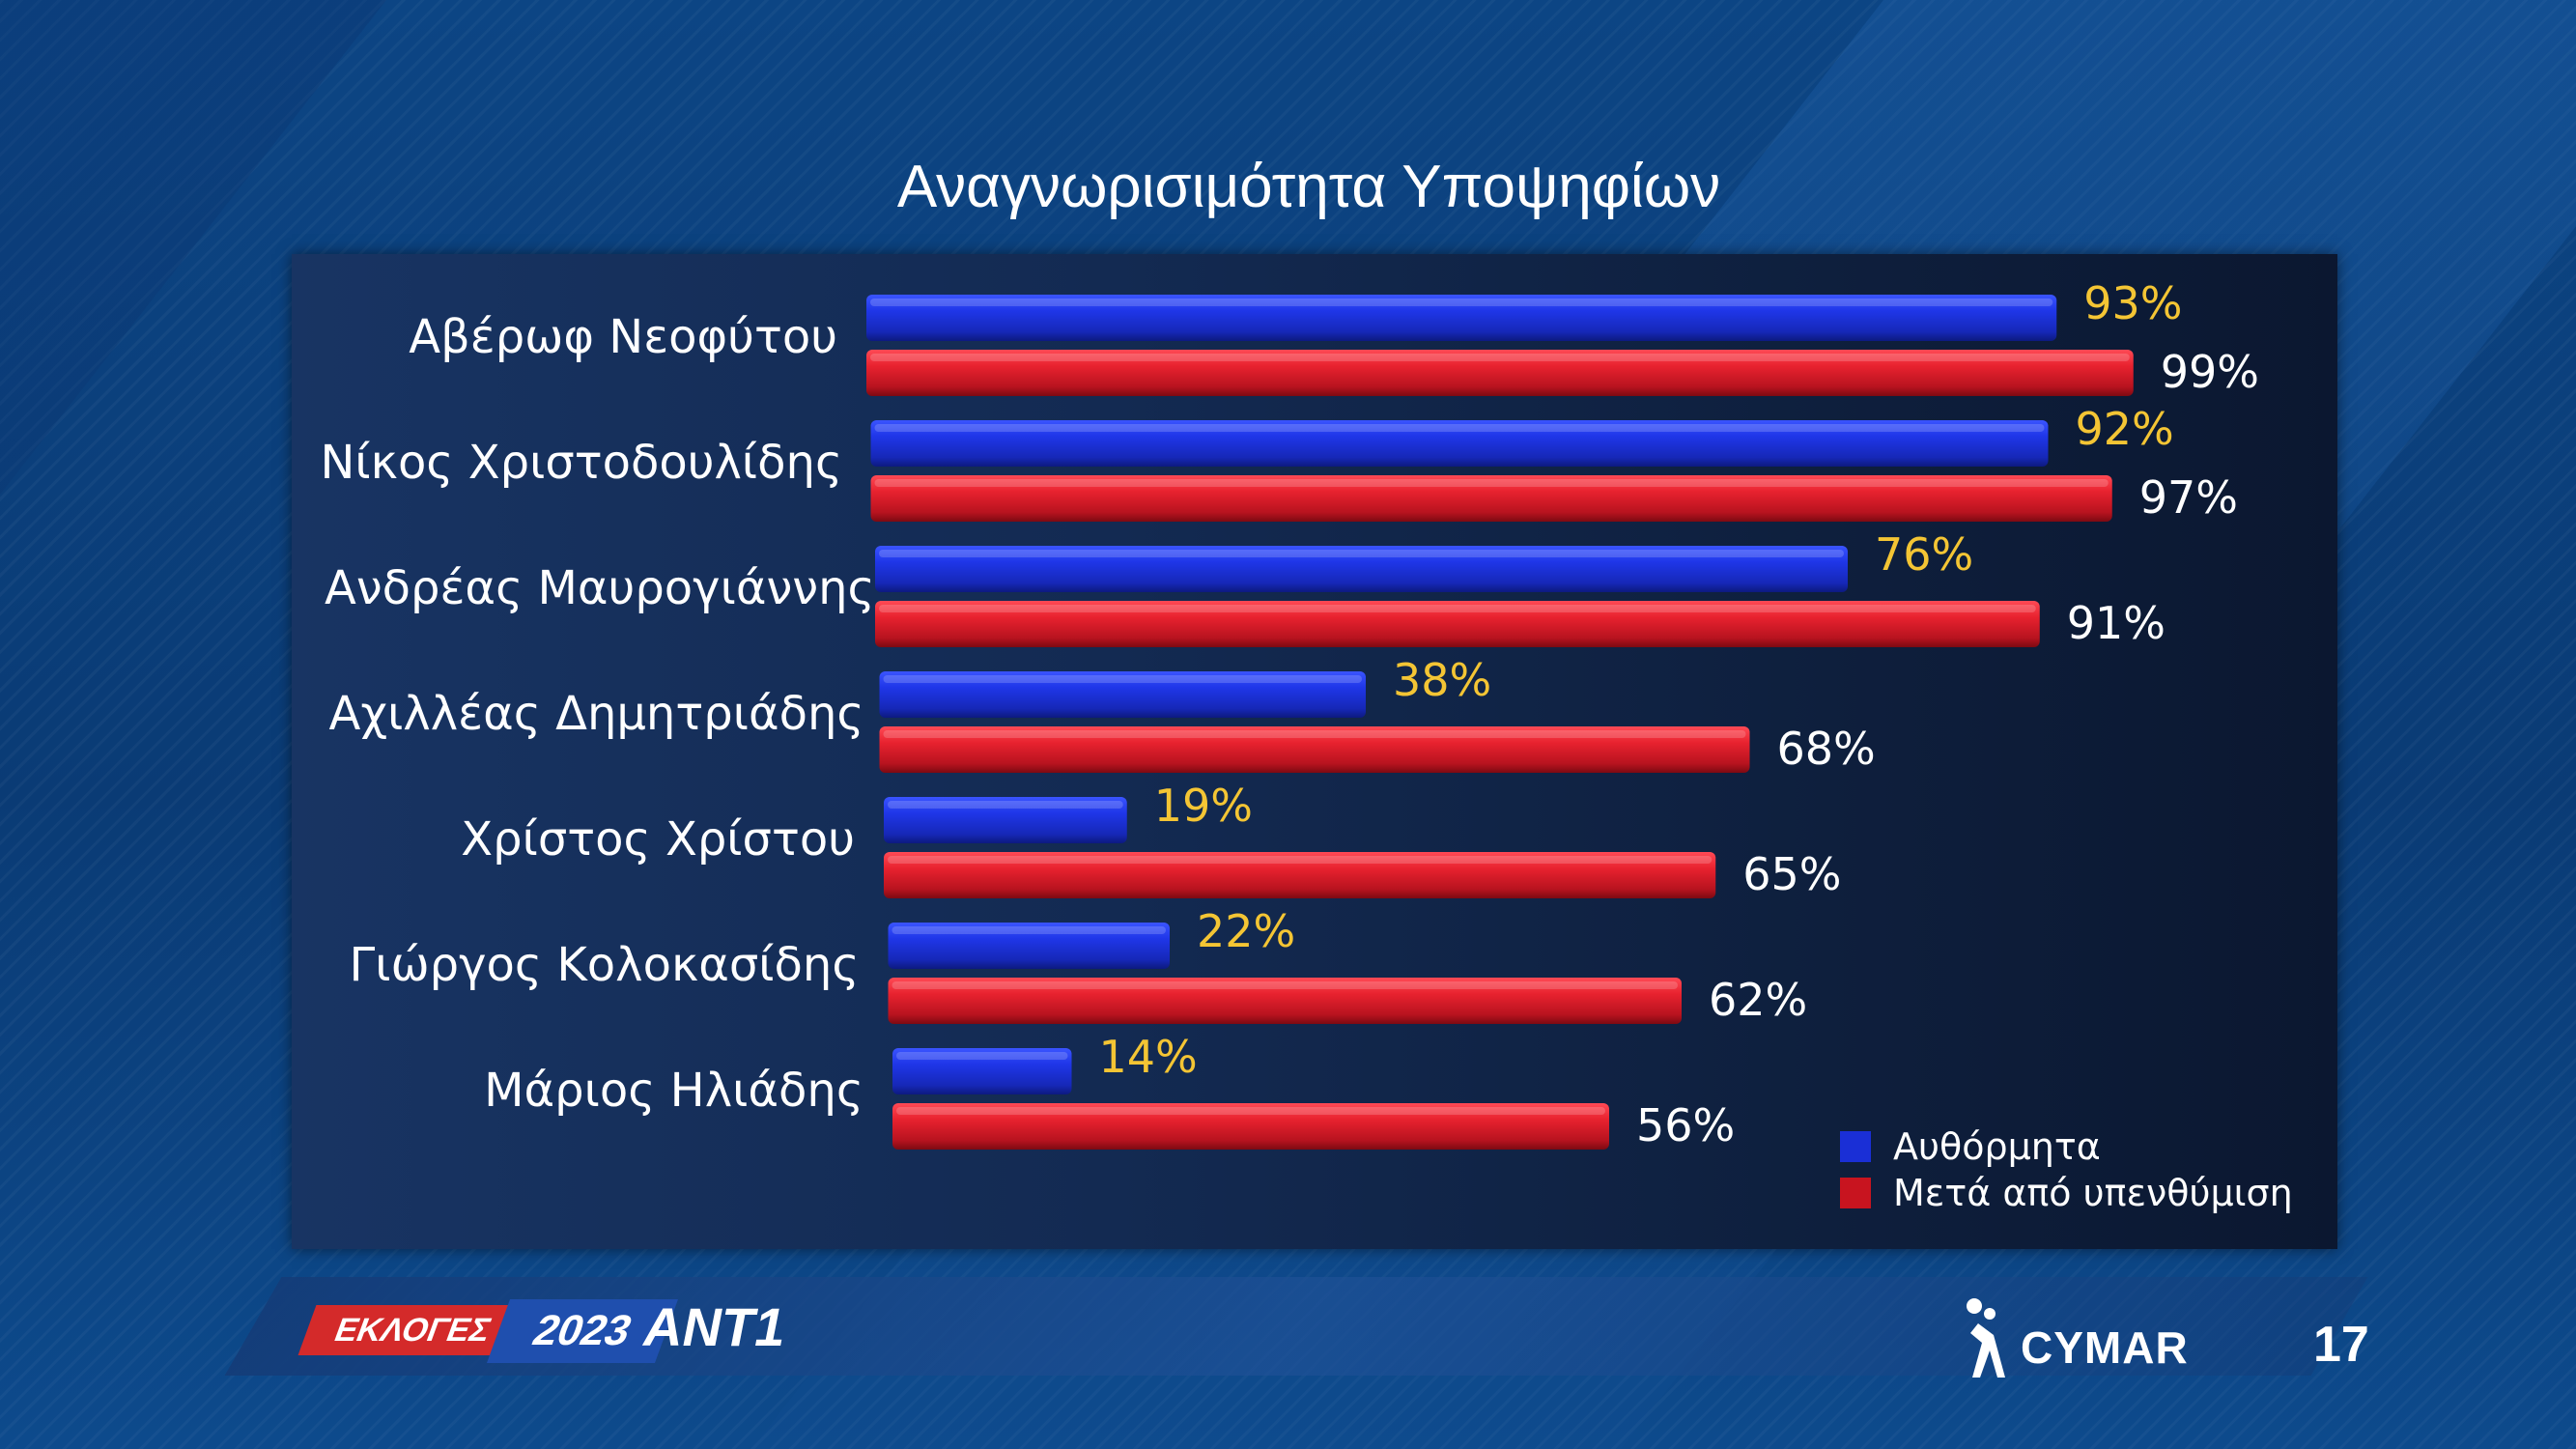  I want to click on value-label-prompted: 68%, so click(1826, 749).